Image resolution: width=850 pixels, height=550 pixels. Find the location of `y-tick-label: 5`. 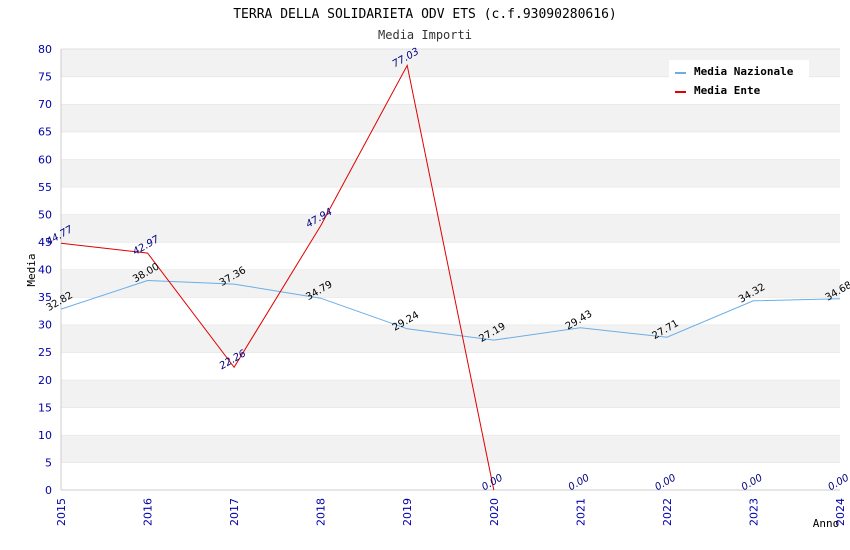

y-tick-label: 5 is located at coordinates (48, 462).